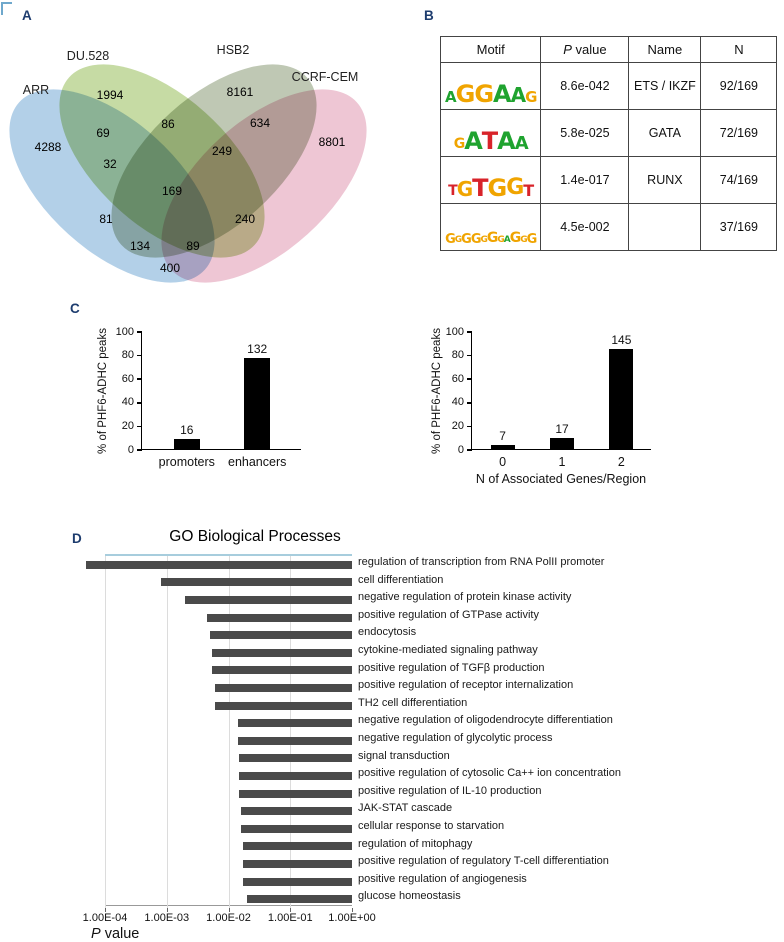 This screenshot has height=942, width=784. Describe the element at coordinates (448, 650) in the screenshot. I see `bar-category-label: cytokine-mediated signaling pathway` at that location.